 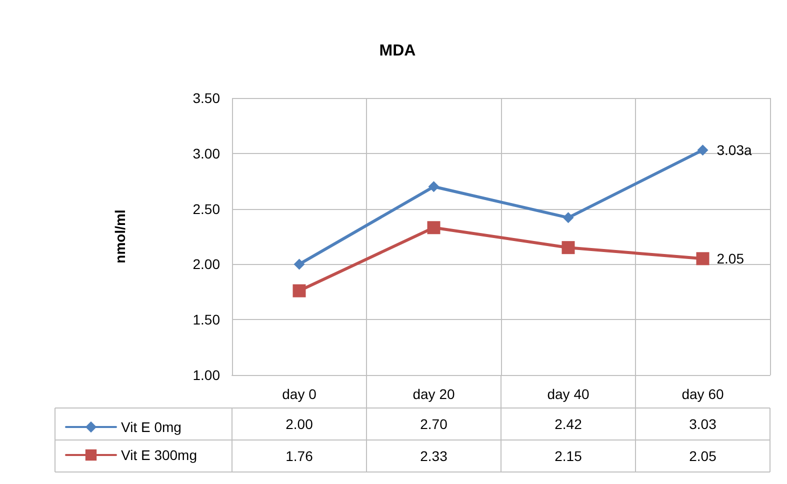 What do you see at coordinates (159, 455) in the screenshot?
I see `legend-label: Vit E 300mg` at bounding box center [159, 455].